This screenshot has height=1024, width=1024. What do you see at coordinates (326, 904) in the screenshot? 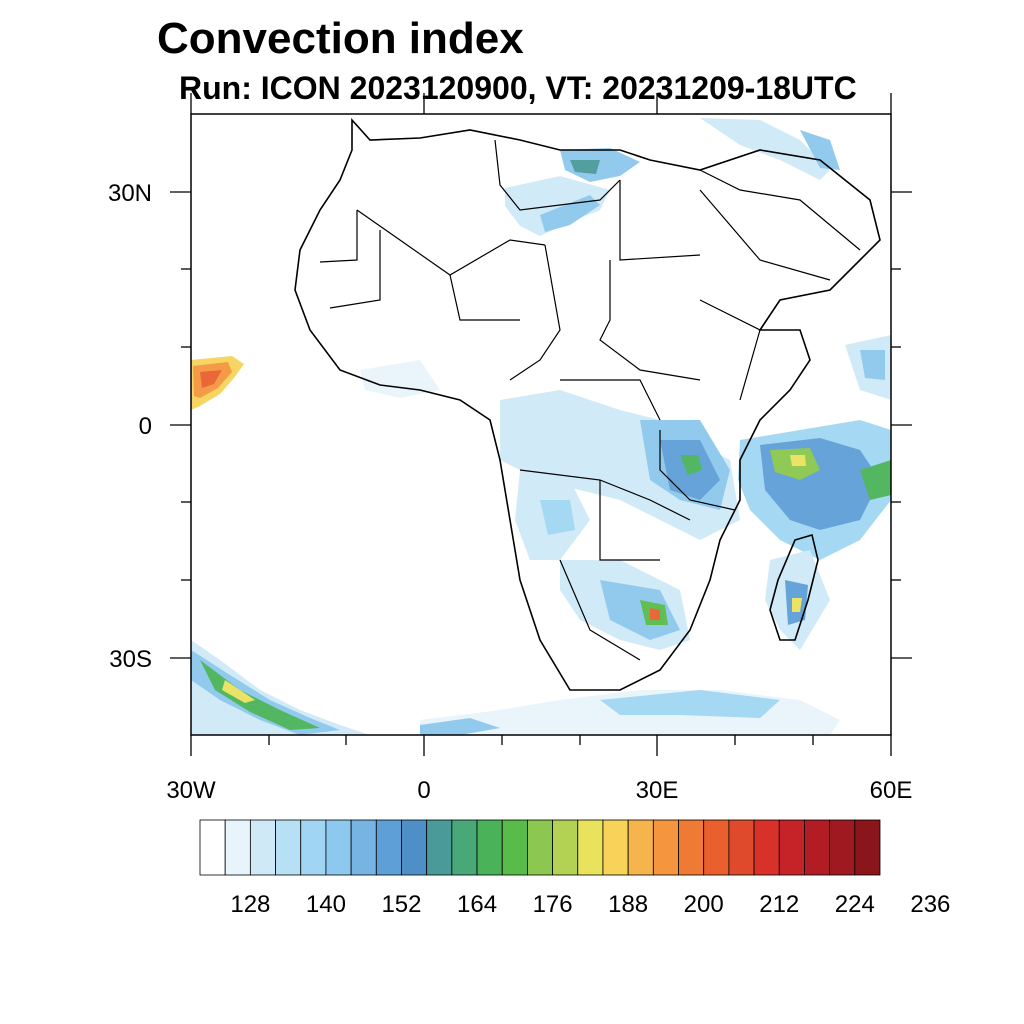
I see `colorbar-tick-label: 140` at bounding box center [326, 904].